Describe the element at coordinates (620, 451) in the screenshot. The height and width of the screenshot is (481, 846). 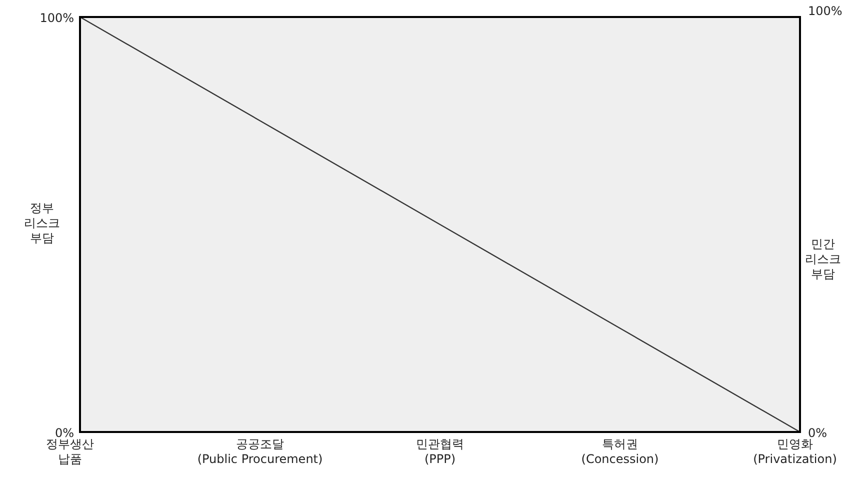
I see `x-tick-label: 특허권 (Concession)` at that location.